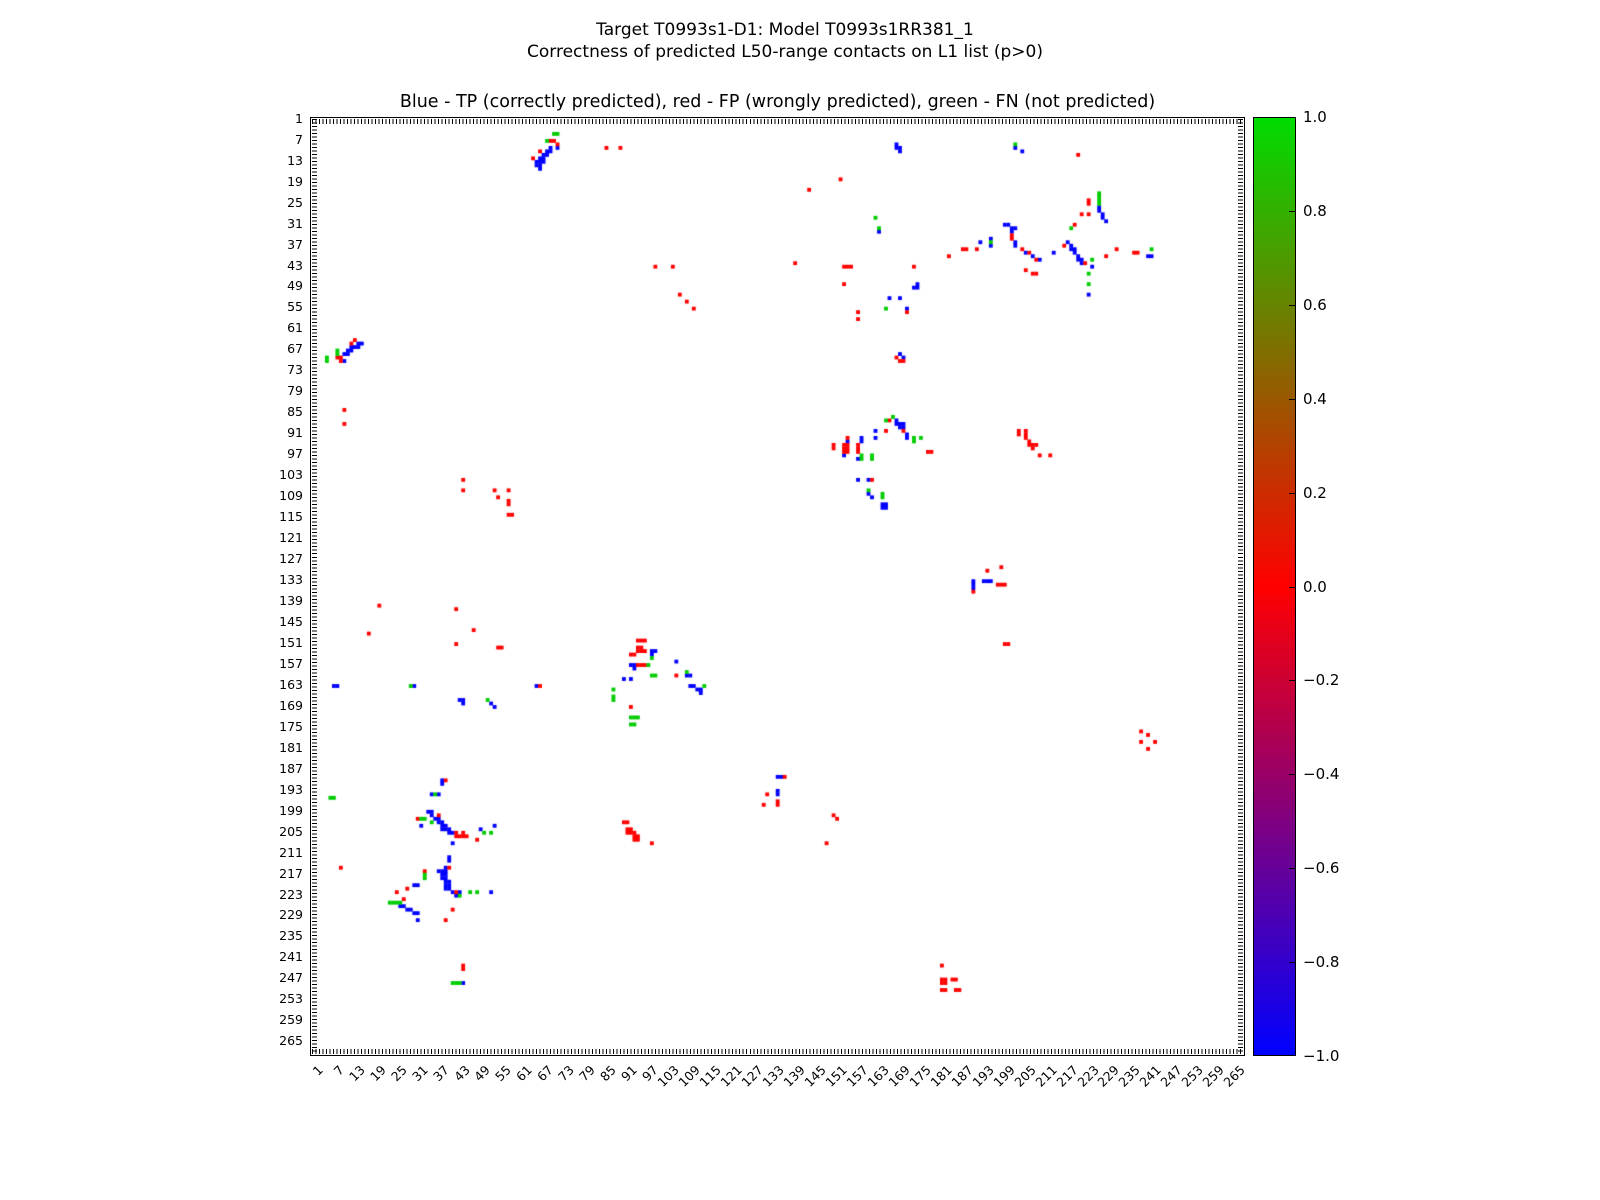 Image resolution: width=1600 pixels, height=1200 pixels. What do you see at coordinates (1315, 586) in the screenshot?
I see `colorbar-tick-label: 0.0` at bounding box center [1315, 586].